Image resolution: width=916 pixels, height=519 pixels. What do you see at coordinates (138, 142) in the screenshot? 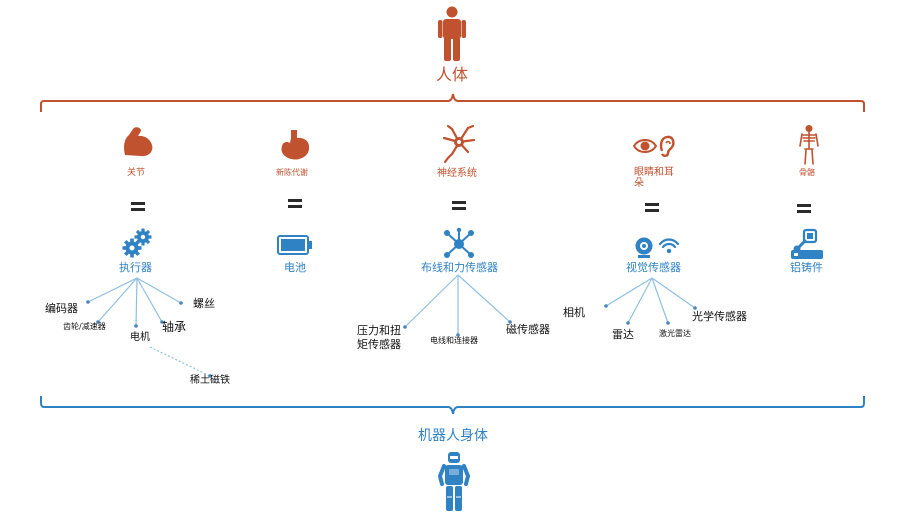
I see `muscle-arm-icon` at bounding box center [138, 142].